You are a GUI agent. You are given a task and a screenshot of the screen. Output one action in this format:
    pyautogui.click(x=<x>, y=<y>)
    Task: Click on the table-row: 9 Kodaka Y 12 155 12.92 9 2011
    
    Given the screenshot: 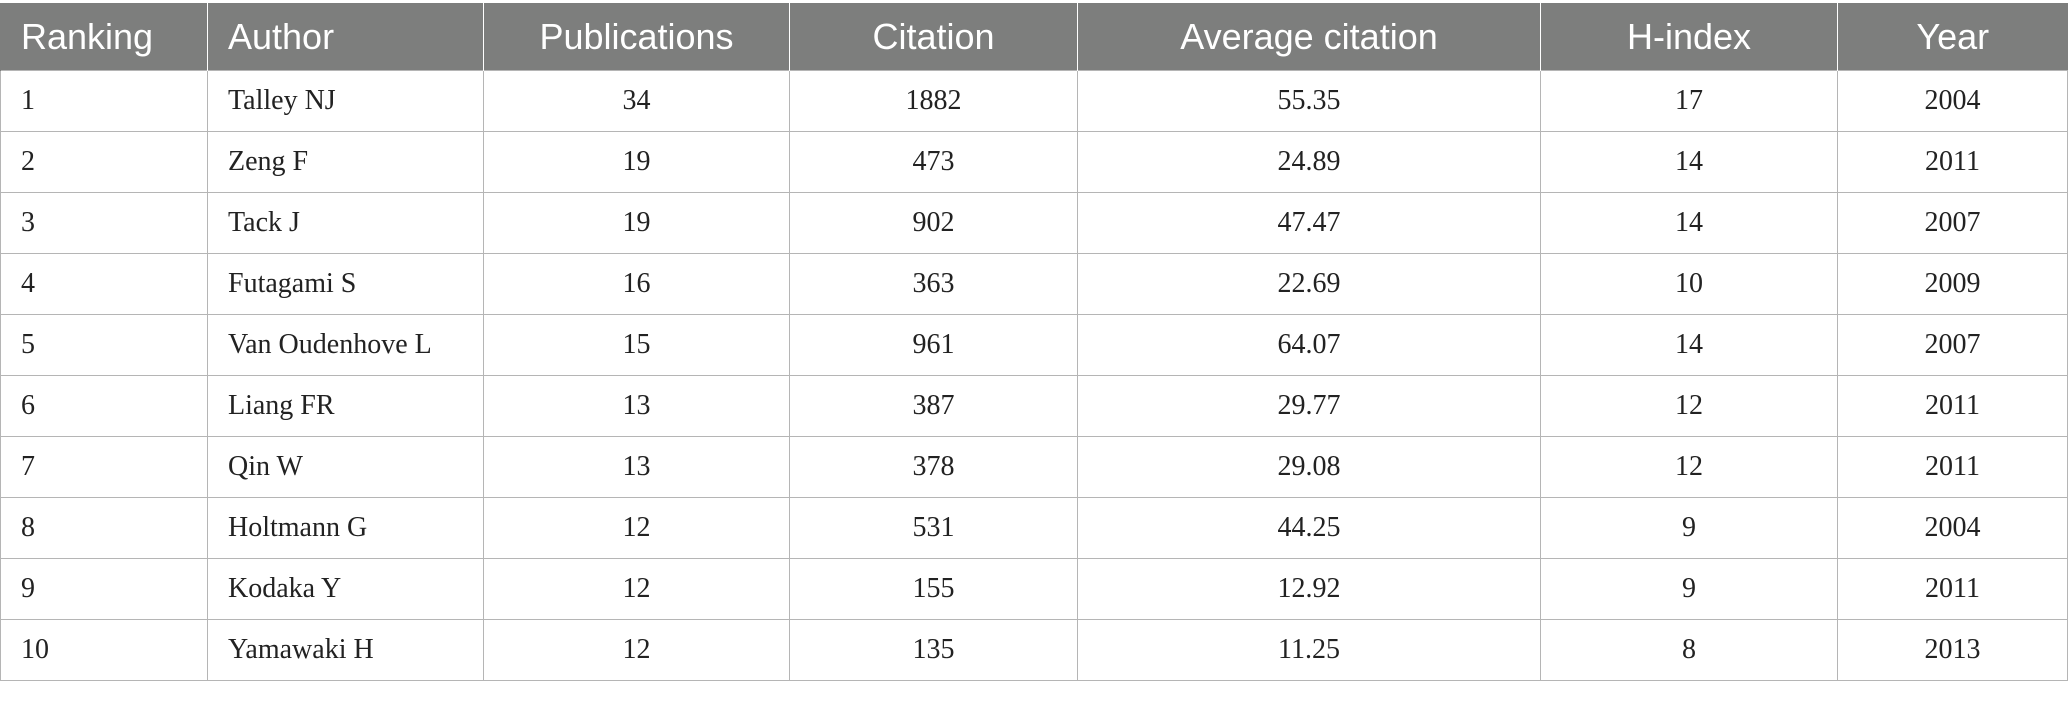 What is the action you would take?
    pyautogui.click(x=1034, y=589)
    